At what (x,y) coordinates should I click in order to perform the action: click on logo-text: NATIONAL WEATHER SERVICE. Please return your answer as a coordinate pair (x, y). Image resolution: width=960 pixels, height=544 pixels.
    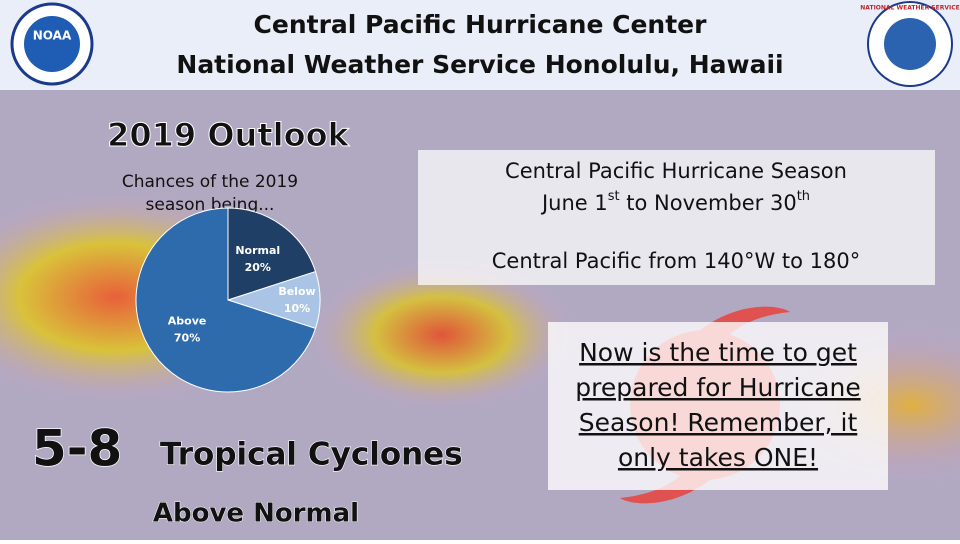
    Looking at the image, I should click on (909, 8).